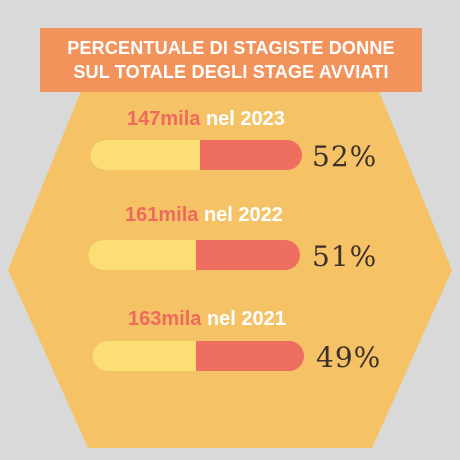 The width and height of the screenshot is (460, 460). Describe the element at coordinates (198, 356) in the screenshot. I see `bar-track-2021` at that location.